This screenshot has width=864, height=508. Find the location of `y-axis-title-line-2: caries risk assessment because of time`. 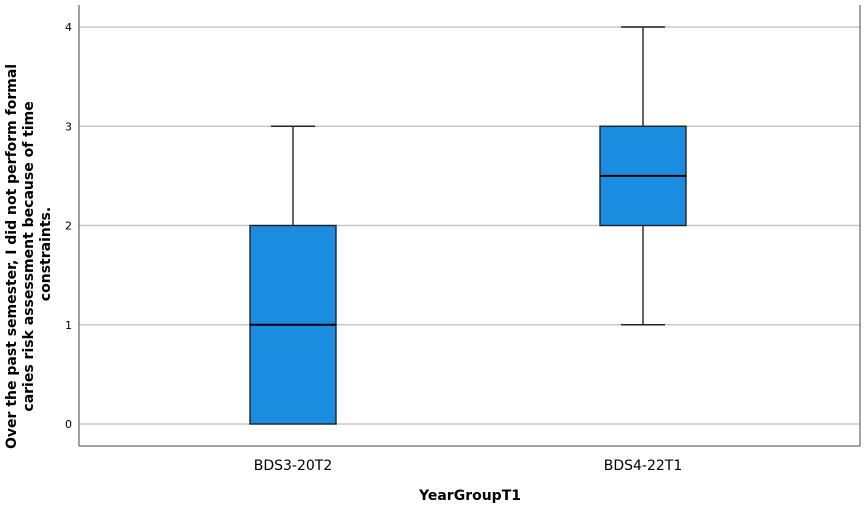

y-axis-title-line-2: caries risk assessment because of time is located at coordinates (29, 256).